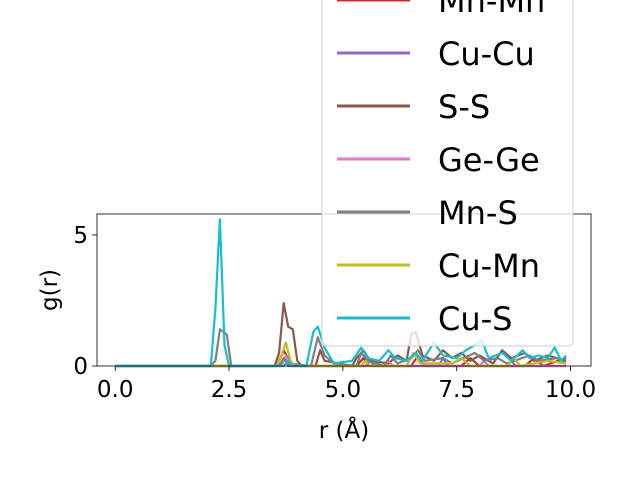  I want to click on y-tick-label: 5, so click(80, 236).